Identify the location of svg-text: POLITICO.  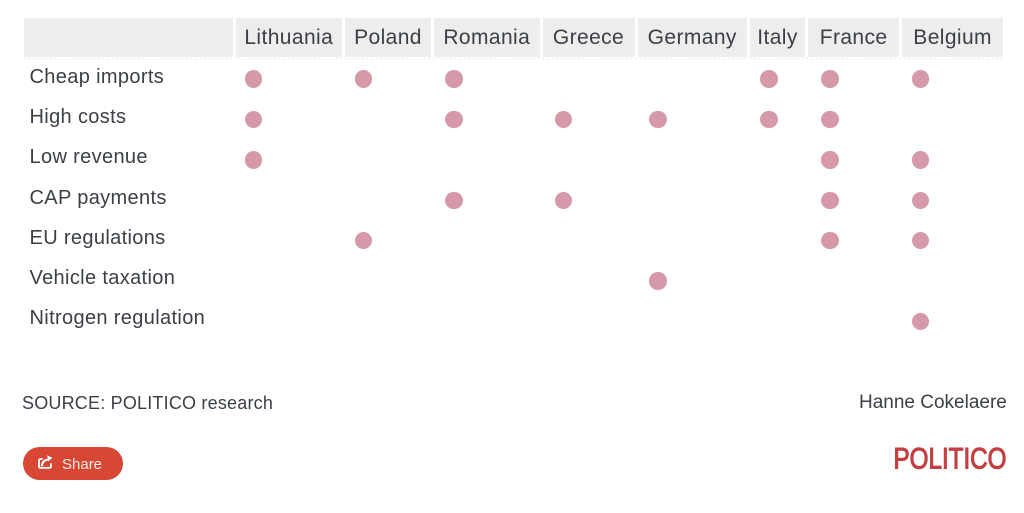
(950, 459).